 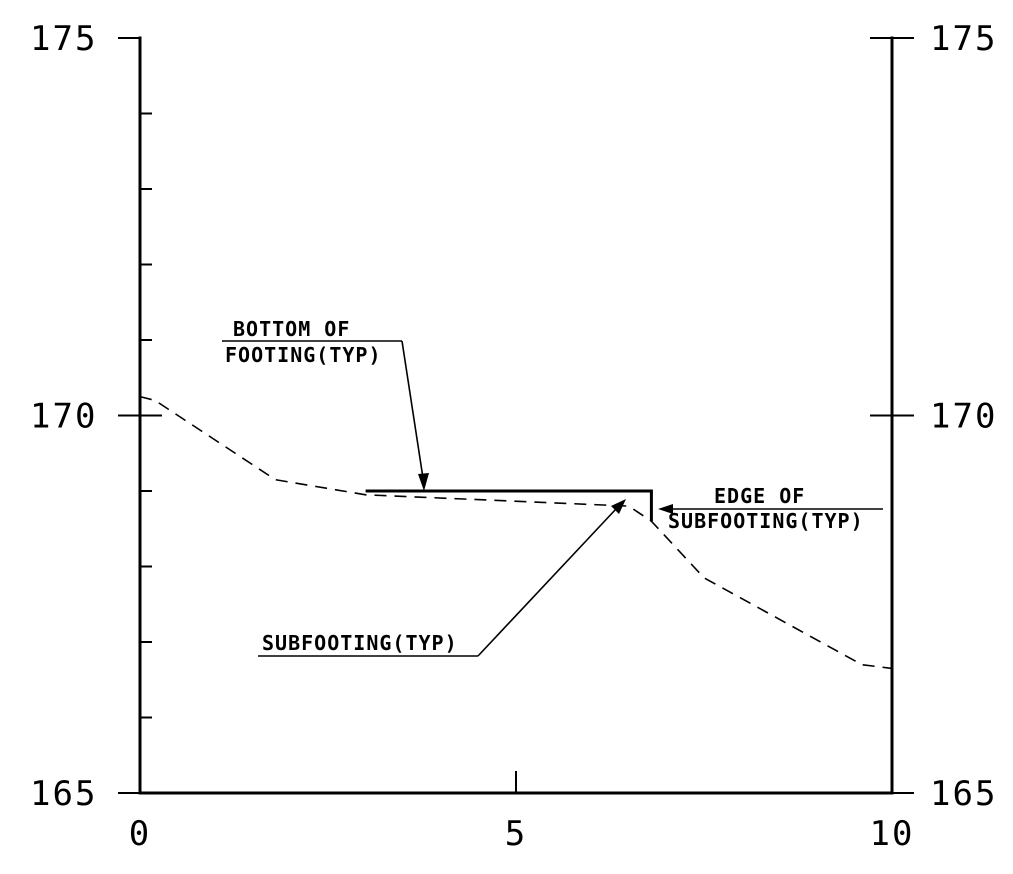 What do you see at coordinates (442, 578) in the screenshot?
I see `annotation-subfooting: SUBFOOTING(TYP)` at bounding box center [442, 578].